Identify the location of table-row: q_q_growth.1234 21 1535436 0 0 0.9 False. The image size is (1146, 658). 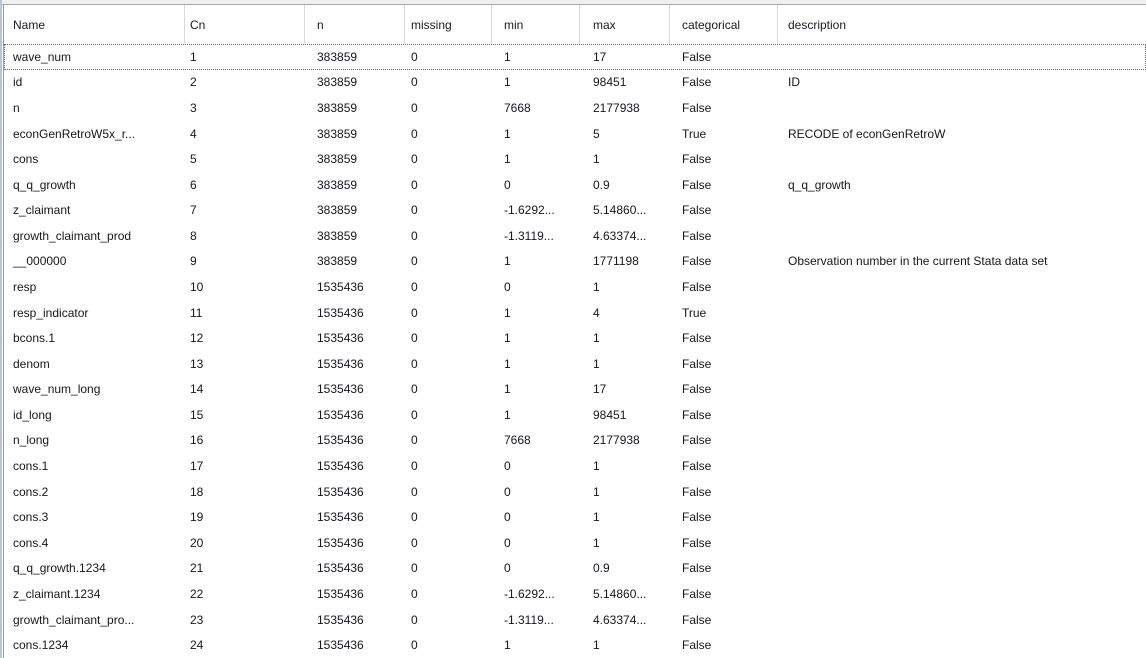
(575, 569).